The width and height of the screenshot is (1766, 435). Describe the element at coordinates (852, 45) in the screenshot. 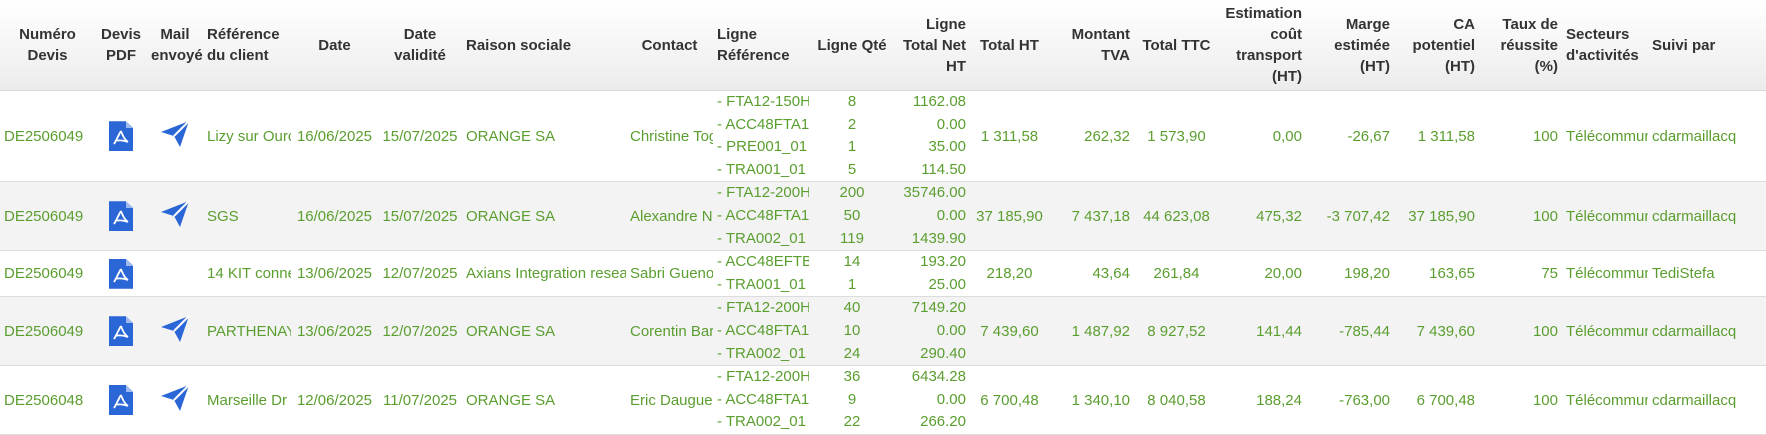

I see `col-header-ligne-qte: Ligne Qté` at that location.